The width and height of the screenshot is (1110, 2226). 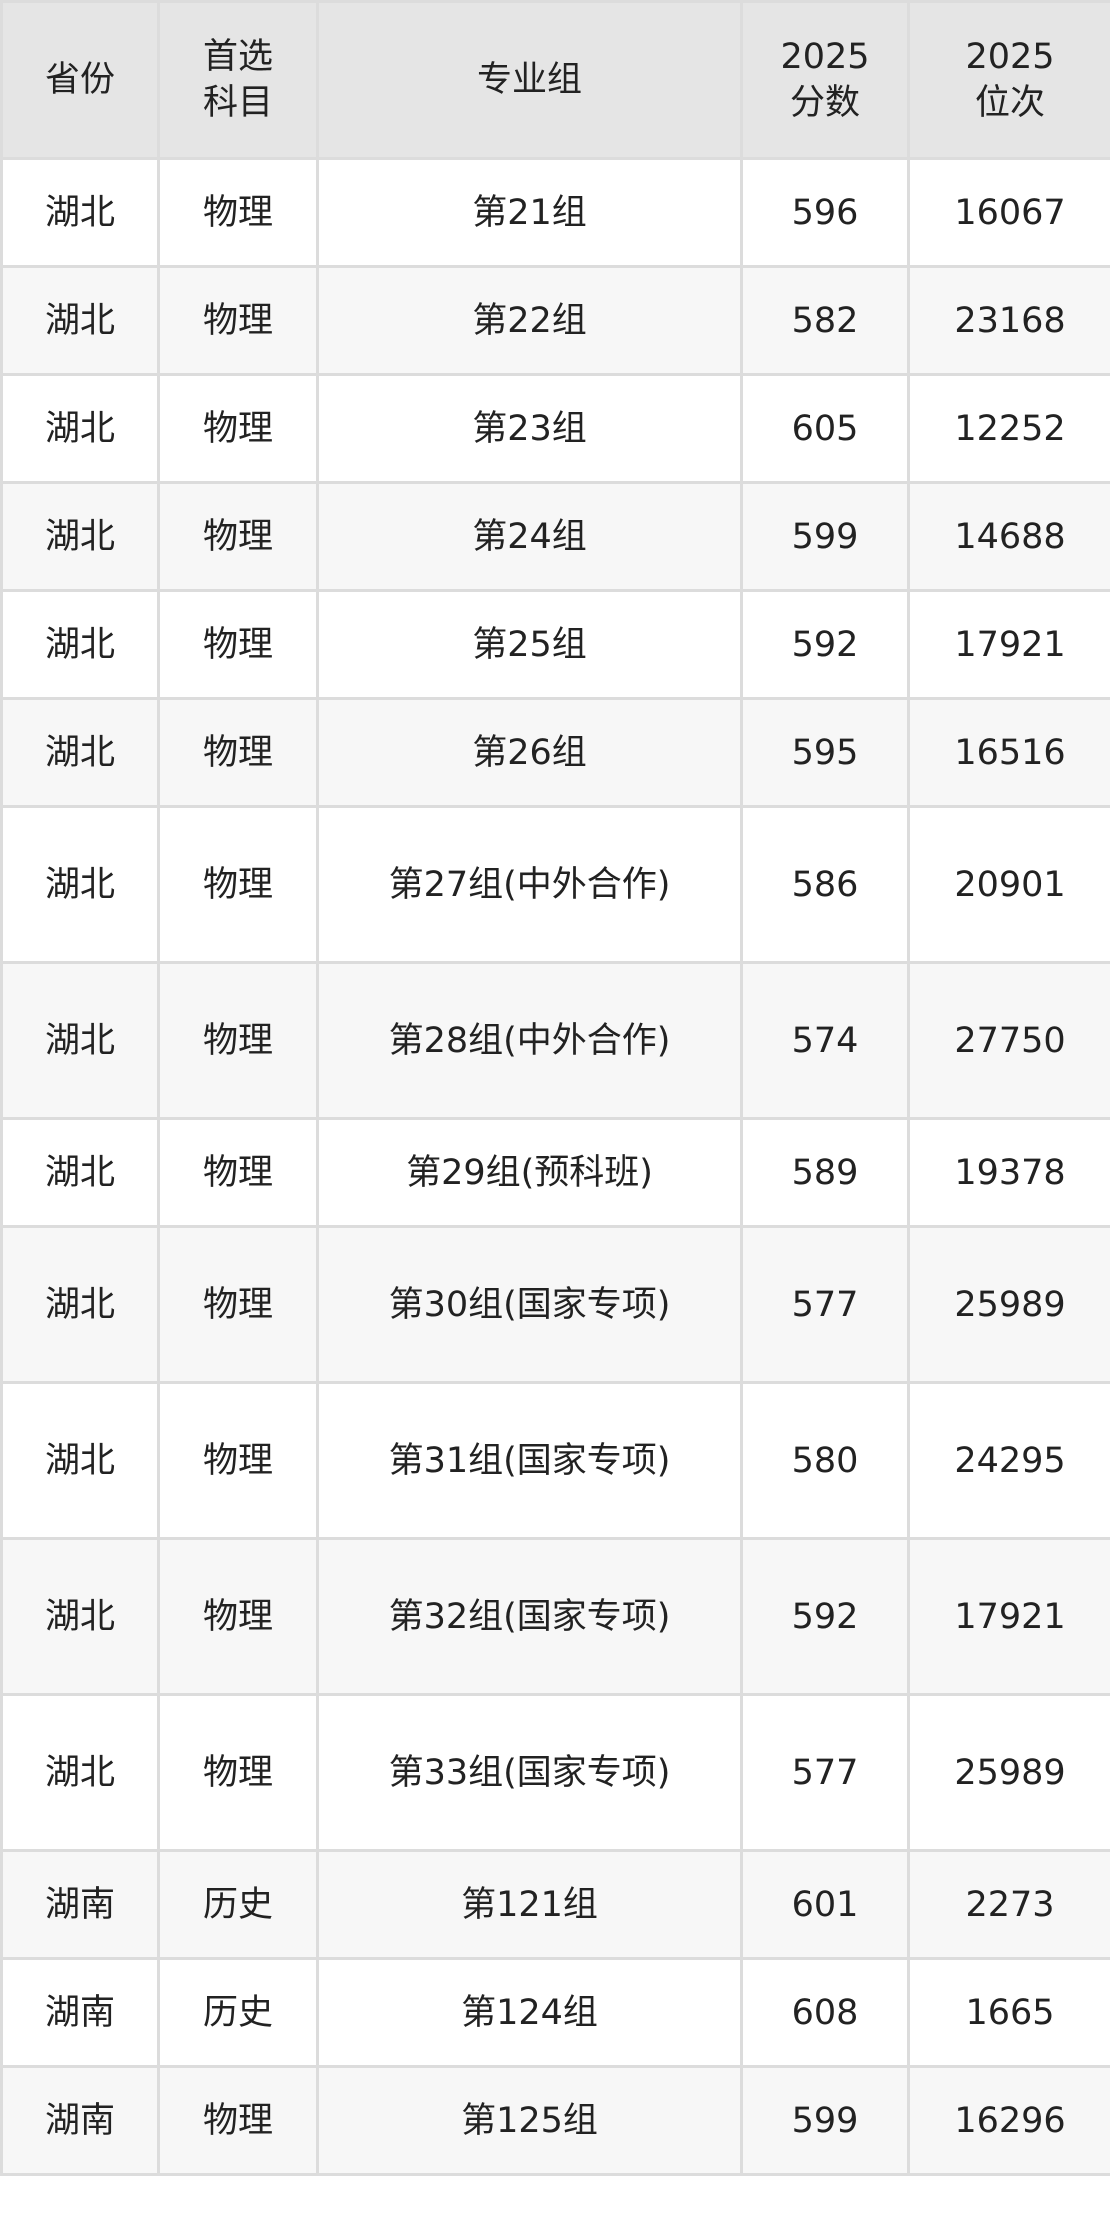 I want to click on cell-rank: 27750, so click(x=1008, y=1040).